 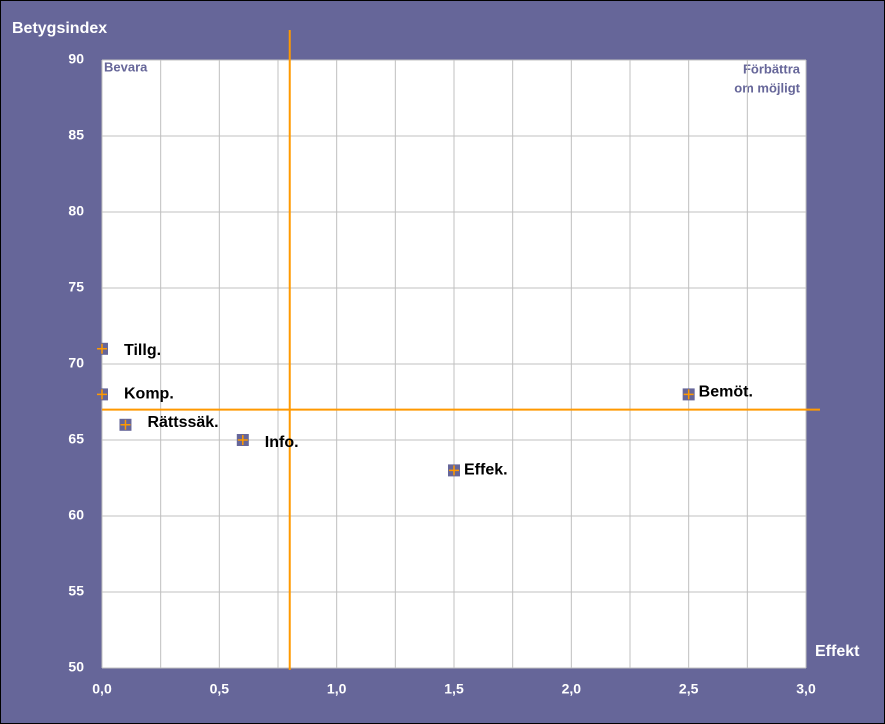 I want to click on y-tick-label: 80, so click(x=76, y=211).